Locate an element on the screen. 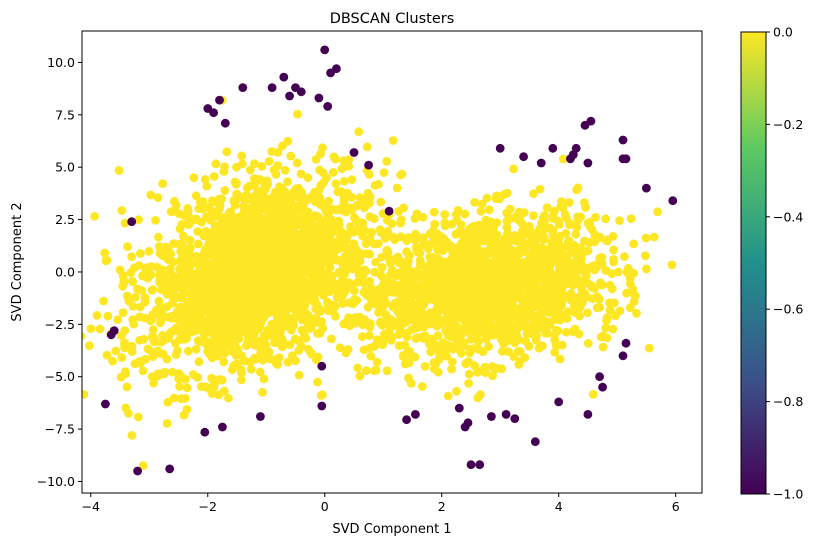  y-tick-label: −7.5 is located at coordinates (60, 429).